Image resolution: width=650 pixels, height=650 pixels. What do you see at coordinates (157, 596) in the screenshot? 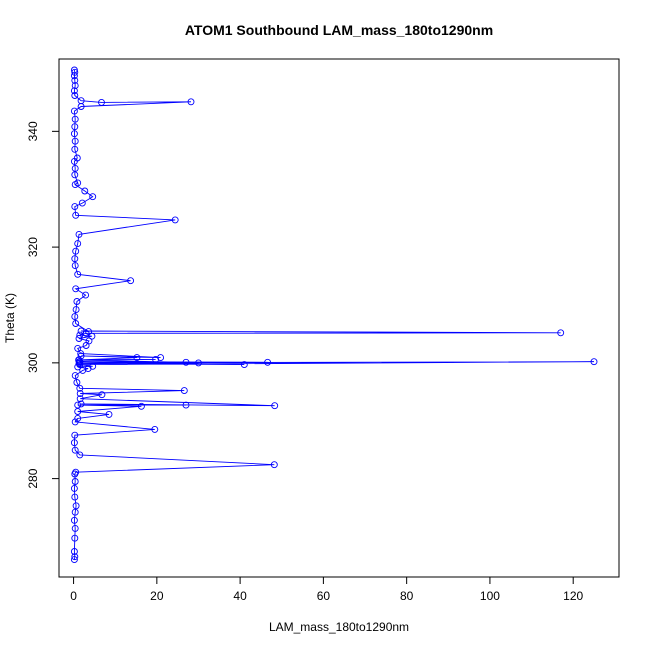
I see `x-tick-label: 20` at bounding box center [157, 596].